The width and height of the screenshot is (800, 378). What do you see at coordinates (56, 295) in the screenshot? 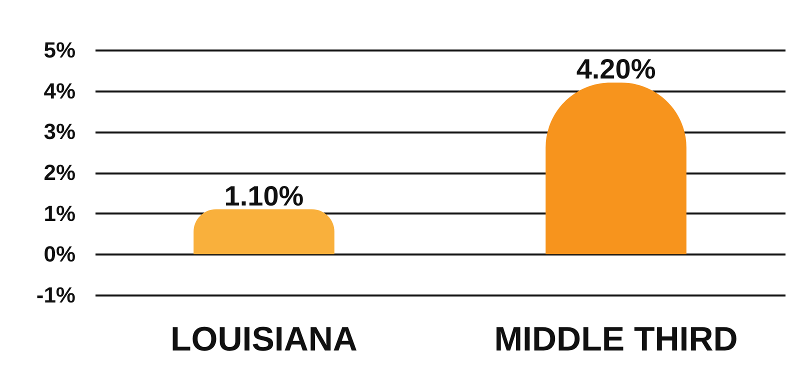
I see `y-tick-label: -1%` at bounding box center [56, 295].